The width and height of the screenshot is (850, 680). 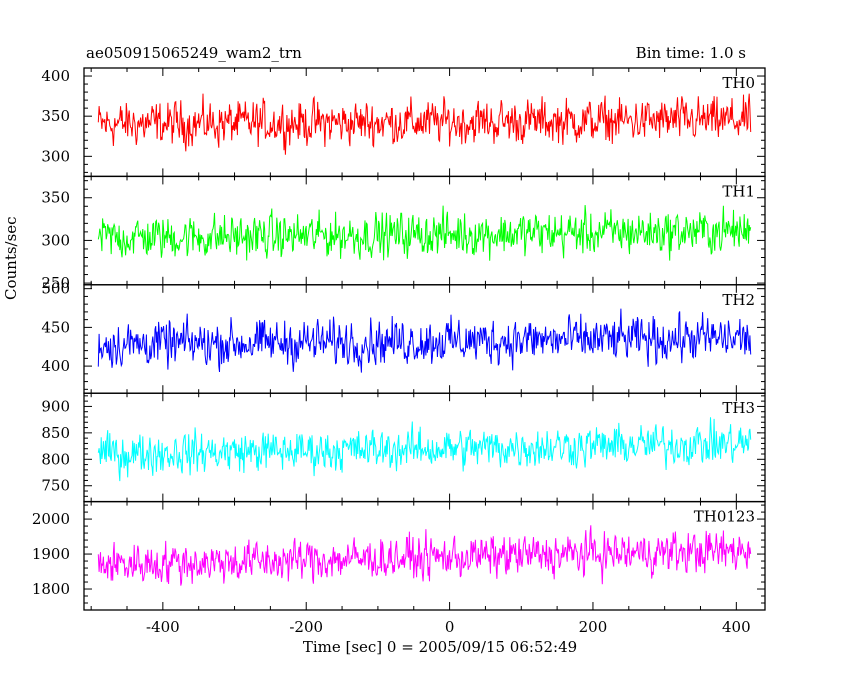 What do you see at coordinates (424, 124) in the screenshot?
I see `series-line-th0` at bounding box center [424, 124].